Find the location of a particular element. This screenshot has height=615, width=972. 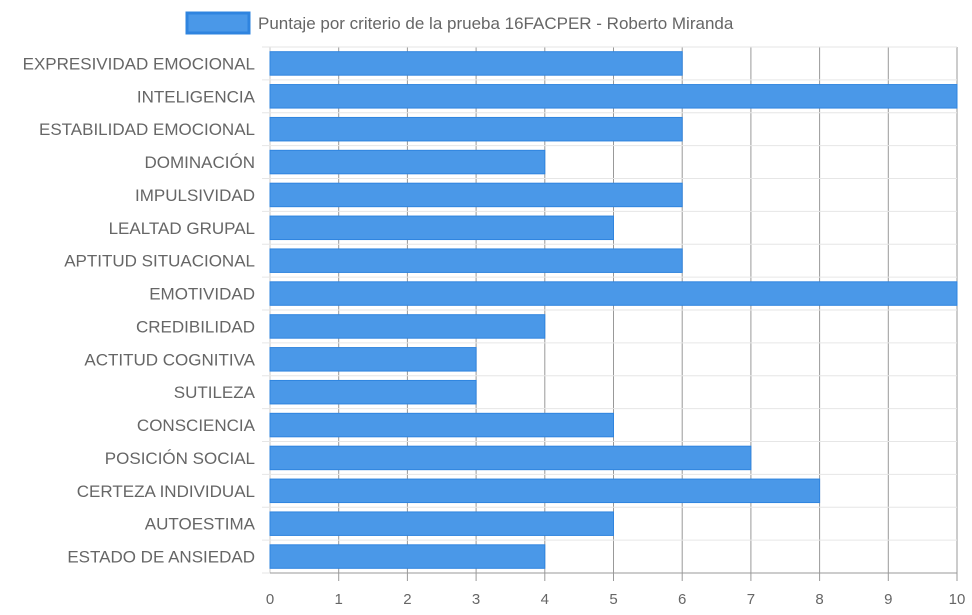

category-label: POSICIÓN SOCIAL is located at coordinates (180, 458).